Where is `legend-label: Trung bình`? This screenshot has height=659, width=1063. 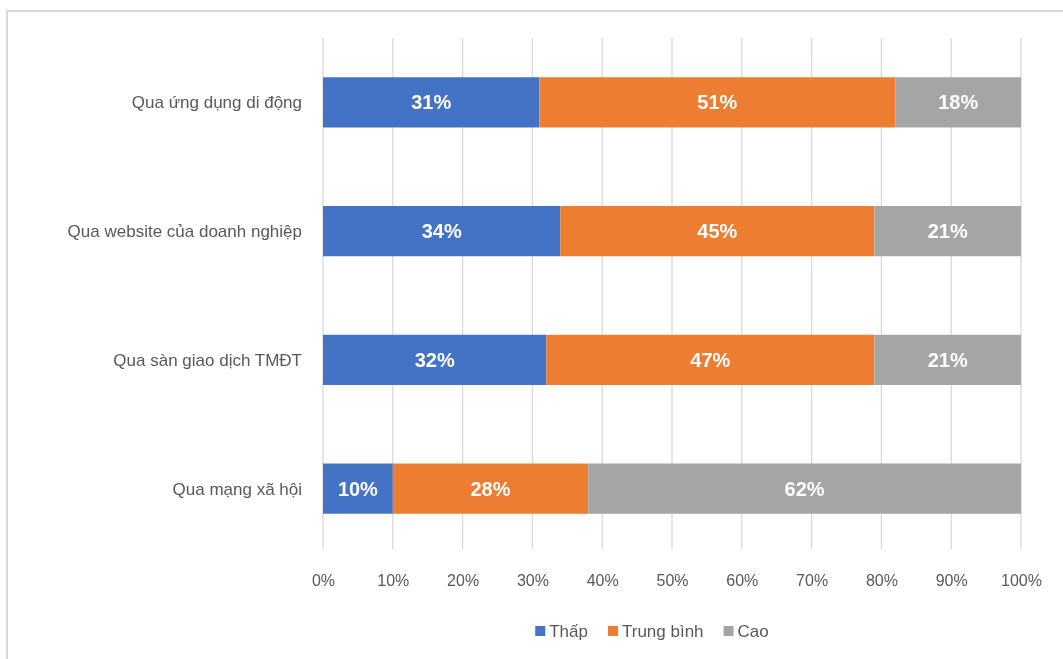
legend-label: Trung bình is located at coordinates (662, 631).